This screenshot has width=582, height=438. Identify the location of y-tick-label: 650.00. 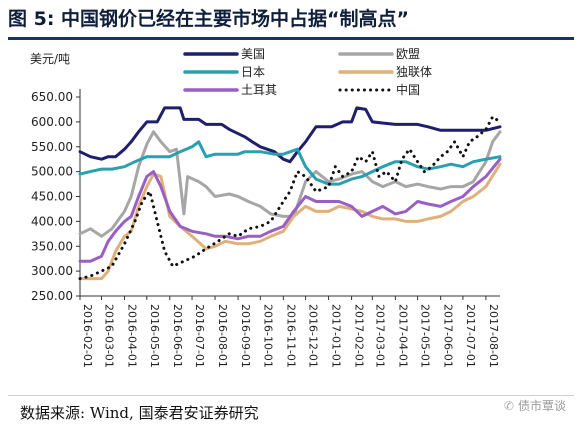
(52, 97).